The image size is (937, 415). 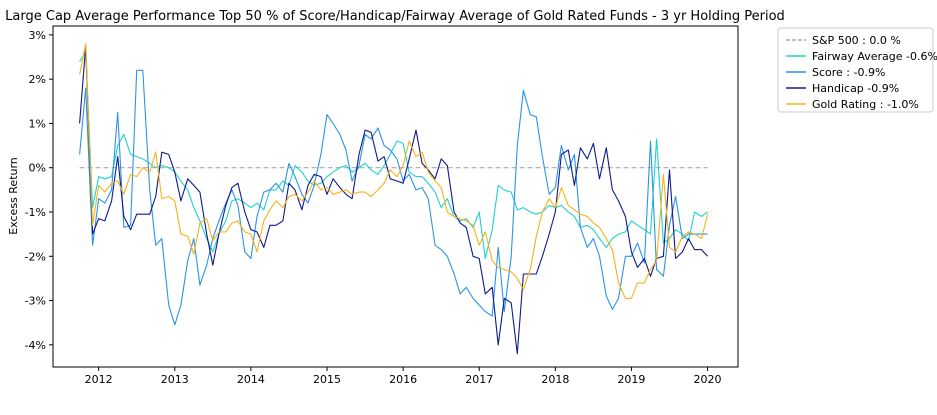 What do you see at coordinates (35, 345) in the screenshot?
I see `y-tick-label: -4%` at bounding box center [35, 345].